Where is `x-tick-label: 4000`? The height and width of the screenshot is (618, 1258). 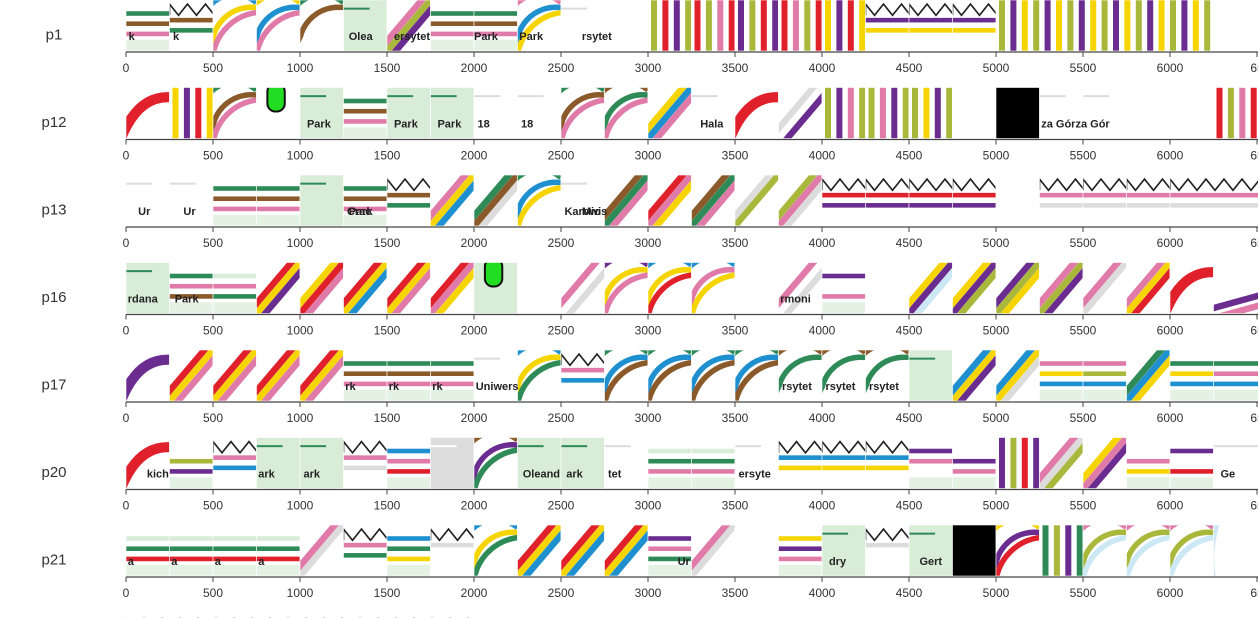
x-tick-label: 4000 is located at coordinates (822, 331).